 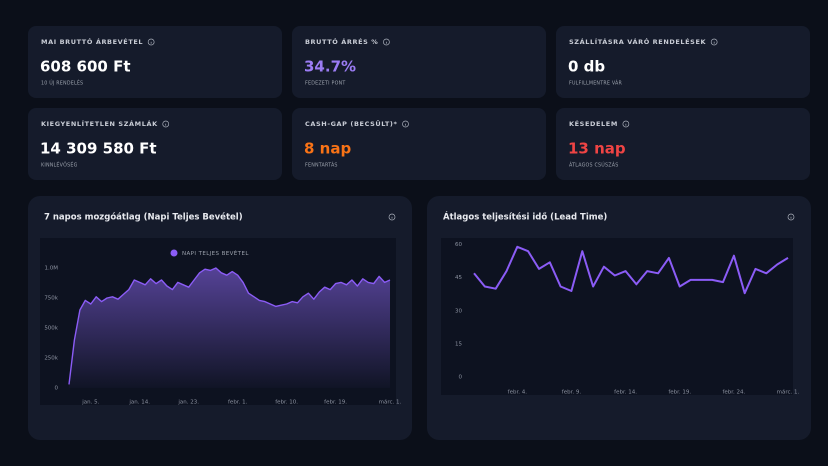 I want to click on kpi-sub: KINNLÉVŐSÉG, so click(x=59, y=165).